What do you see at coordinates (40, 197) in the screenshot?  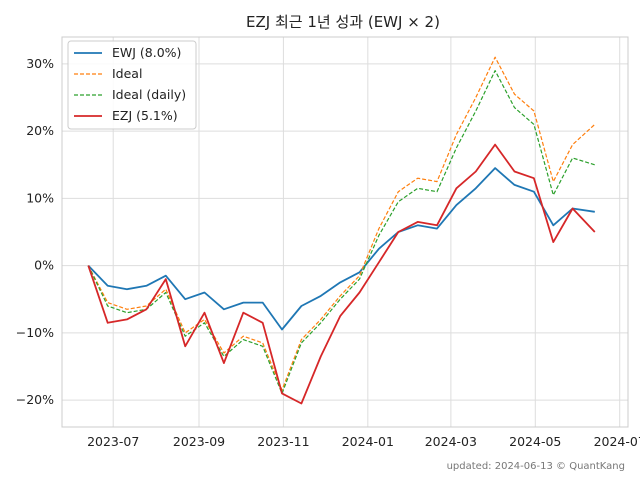 I see `y-tick-label: 10%` at bounding box center [40, 197].